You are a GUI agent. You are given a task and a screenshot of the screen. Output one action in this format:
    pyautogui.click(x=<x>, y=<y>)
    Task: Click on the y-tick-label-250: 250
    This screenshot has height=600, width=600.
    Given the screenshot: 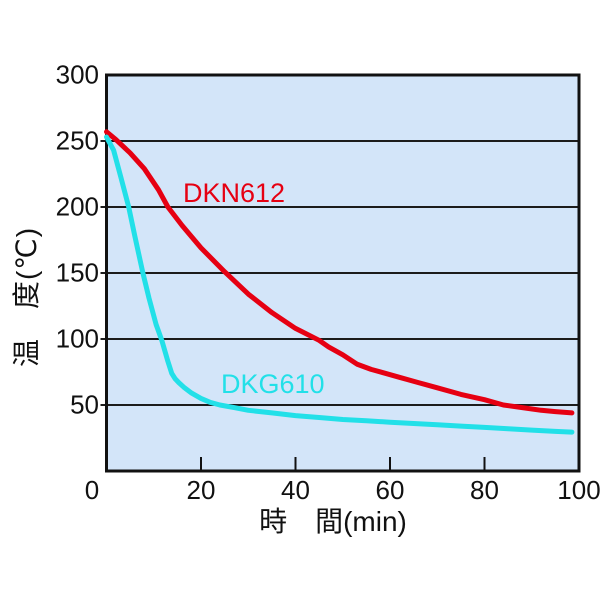 What is the action you would take?
    pyautogui.click(x=77, y=140)
    